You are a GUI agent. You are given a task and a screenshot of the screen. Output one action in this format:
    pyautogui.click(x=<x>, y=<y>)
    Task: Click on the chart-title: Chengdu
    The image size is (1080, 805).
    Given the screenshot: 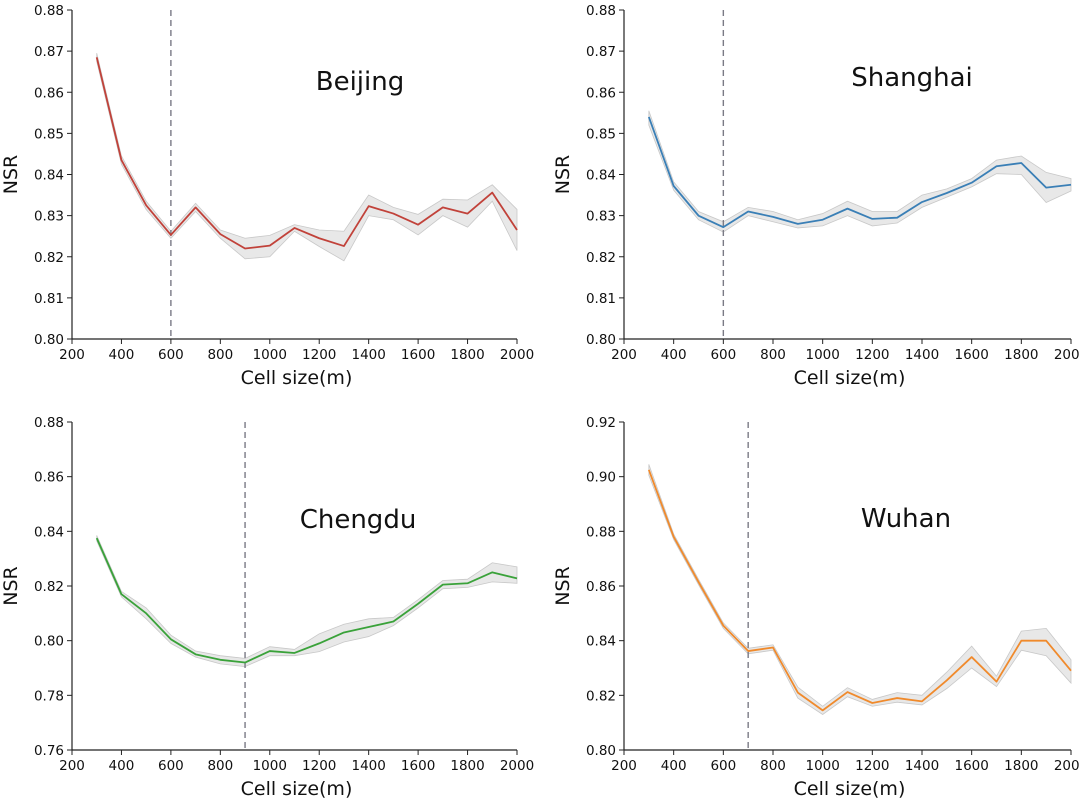 What is the action you would take?
    pyautogui.click(x=358, y=520)
    